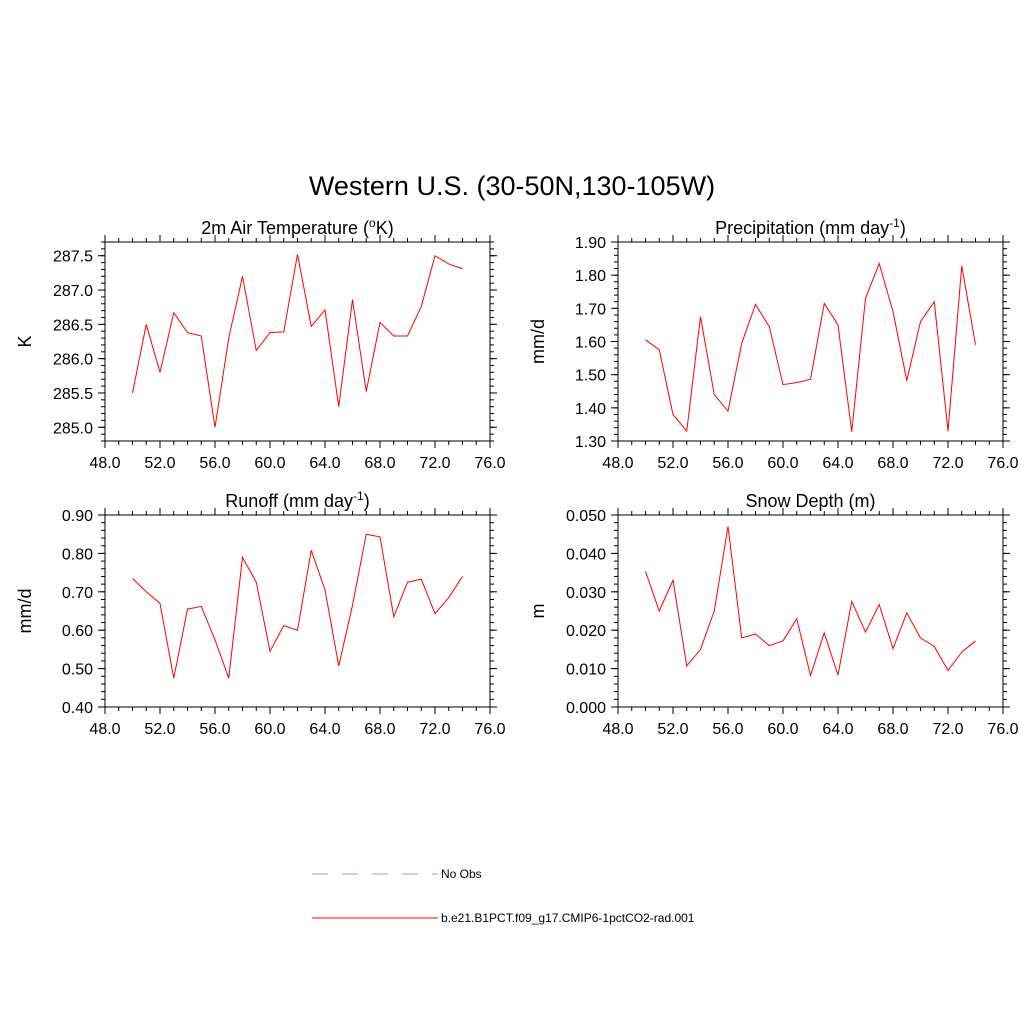 The image size is (1024, 1024). What do you see at coordinates (385, 228) in the screenshot?
I see `panel-title-suffix: K)` at bounding box center [385, 228].